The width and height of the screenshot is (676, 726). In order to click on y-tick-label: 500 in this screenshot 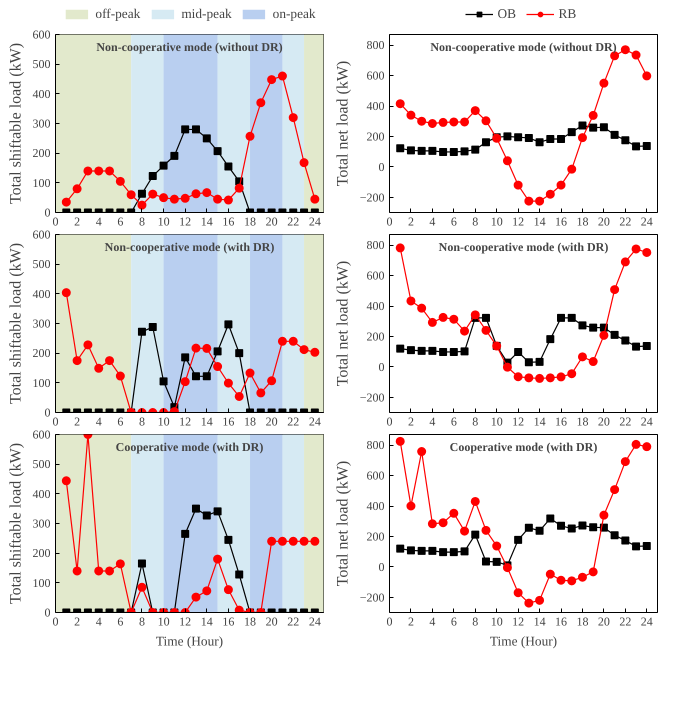, I will do `click(41, 264)`.